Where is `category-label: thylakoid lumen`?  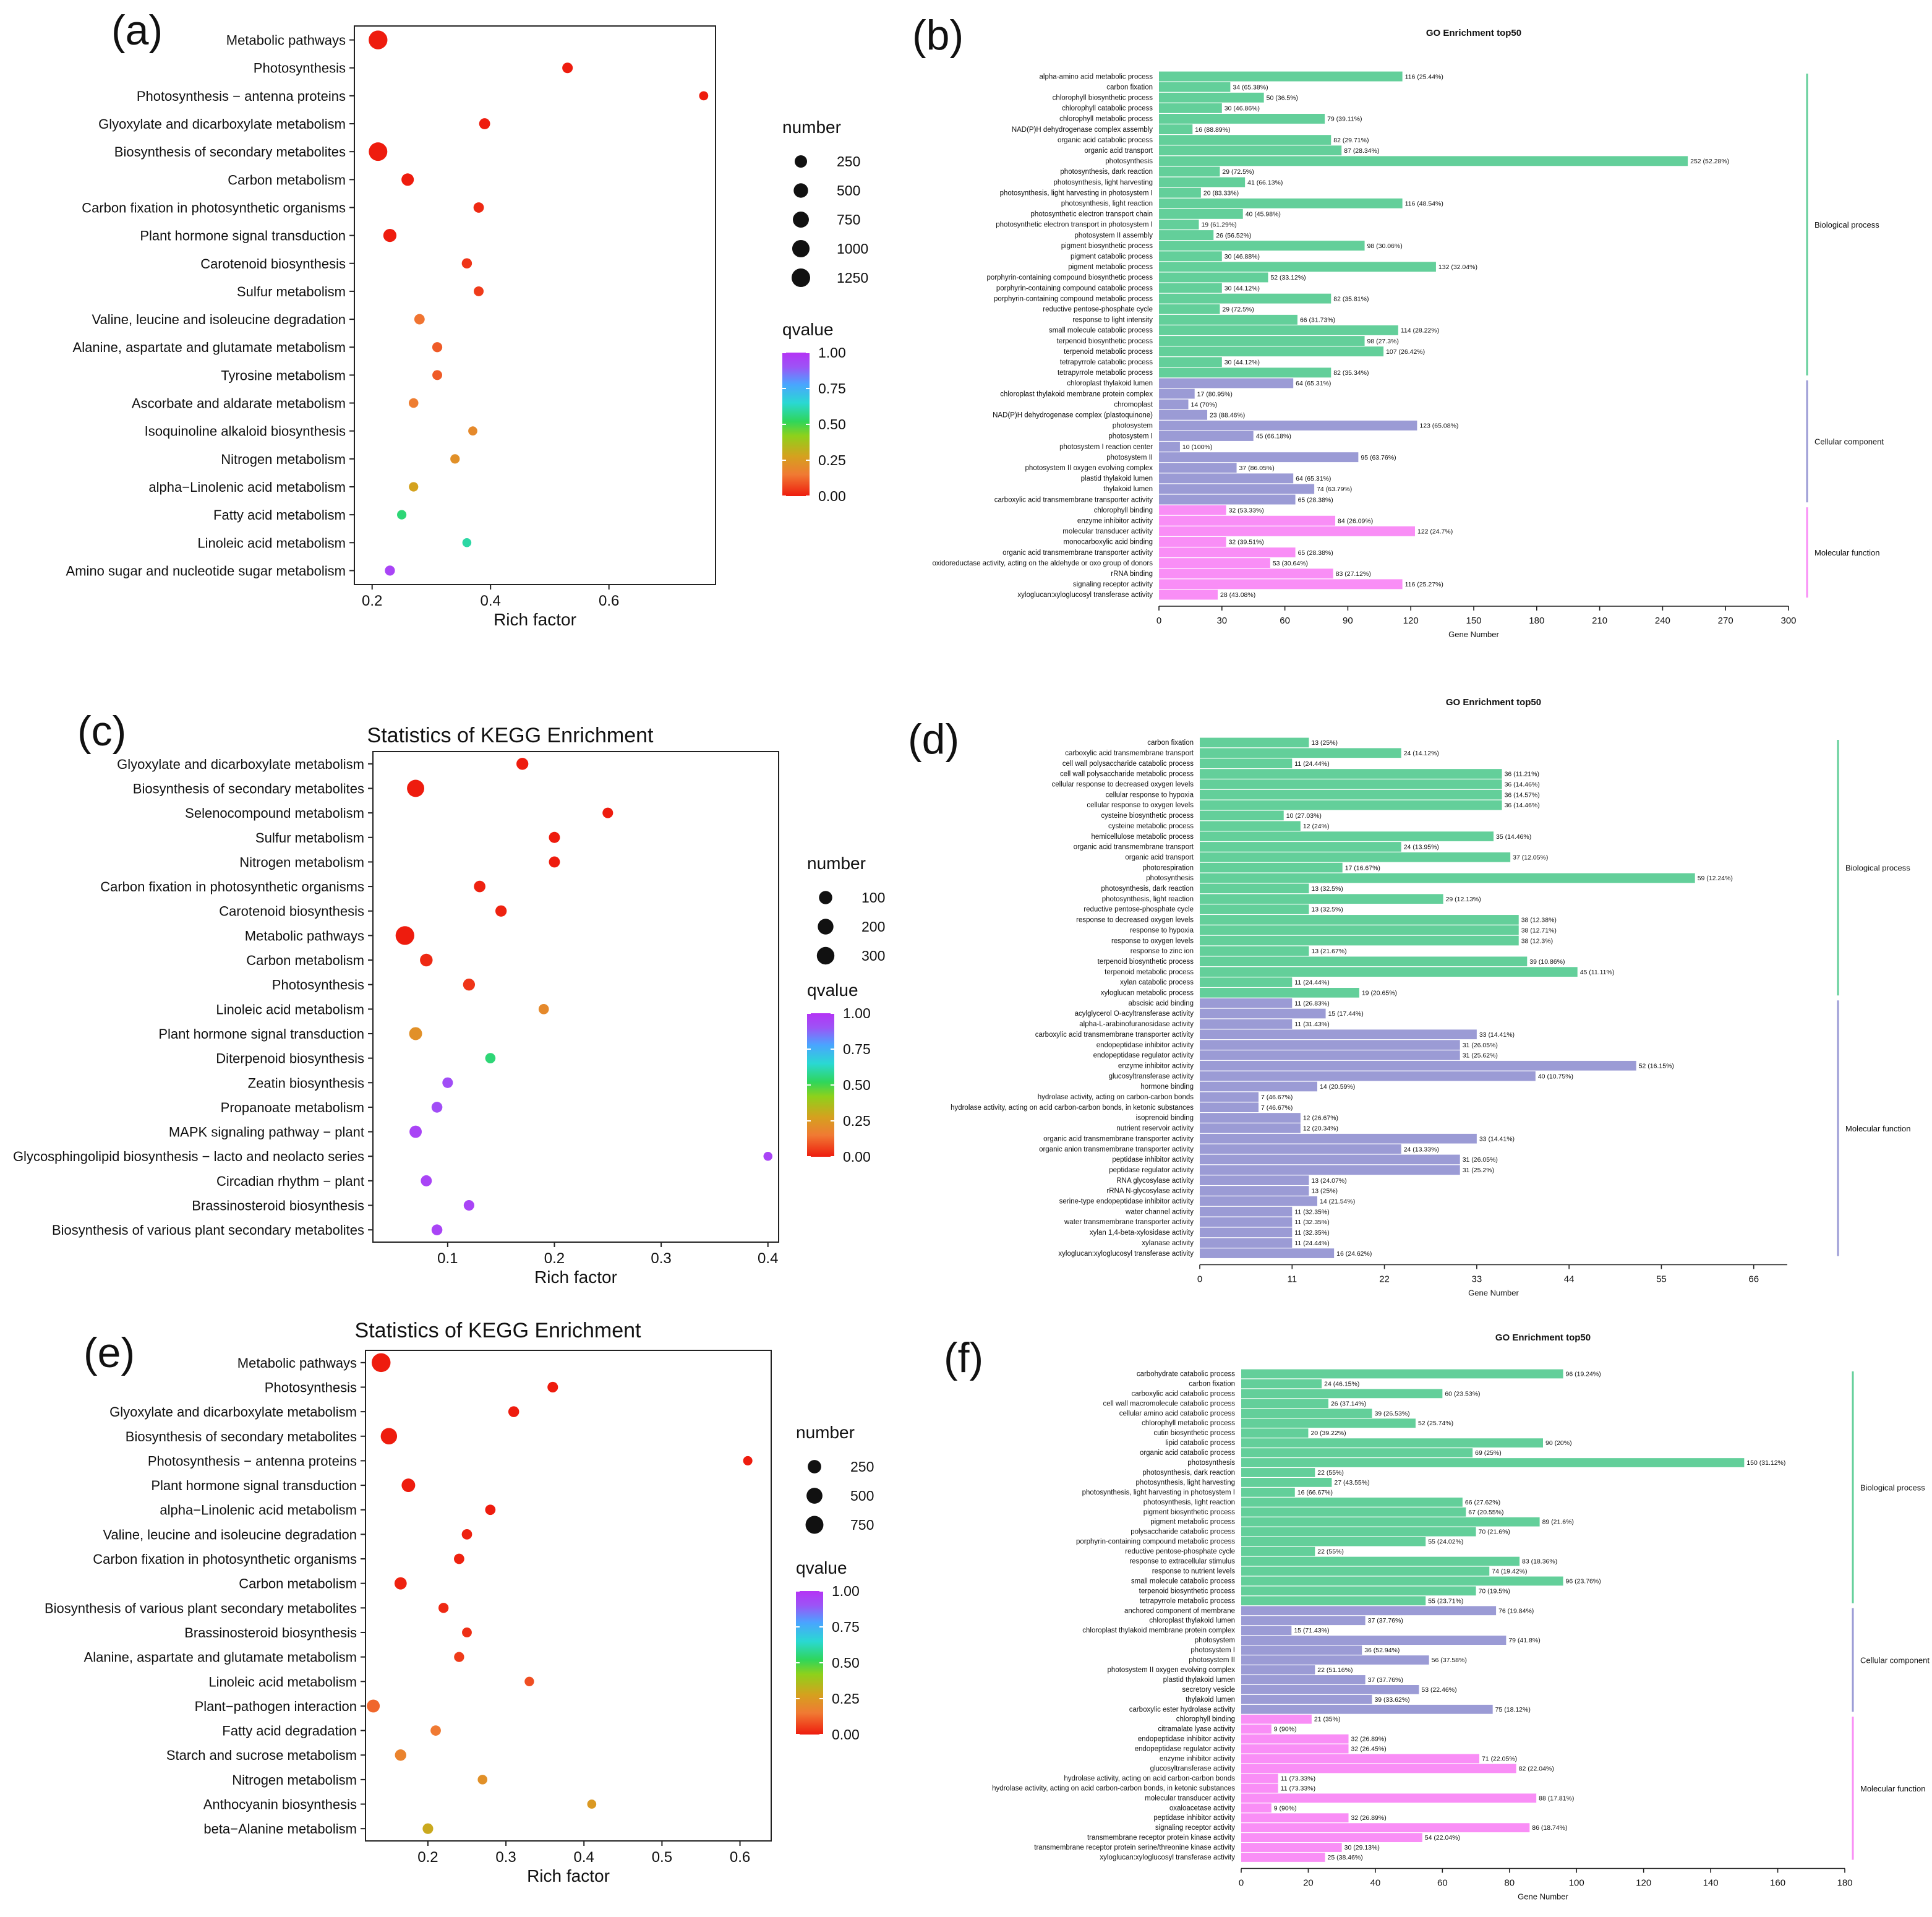
category-label: thylakoid lumen is located at coordinates (1128, 489).